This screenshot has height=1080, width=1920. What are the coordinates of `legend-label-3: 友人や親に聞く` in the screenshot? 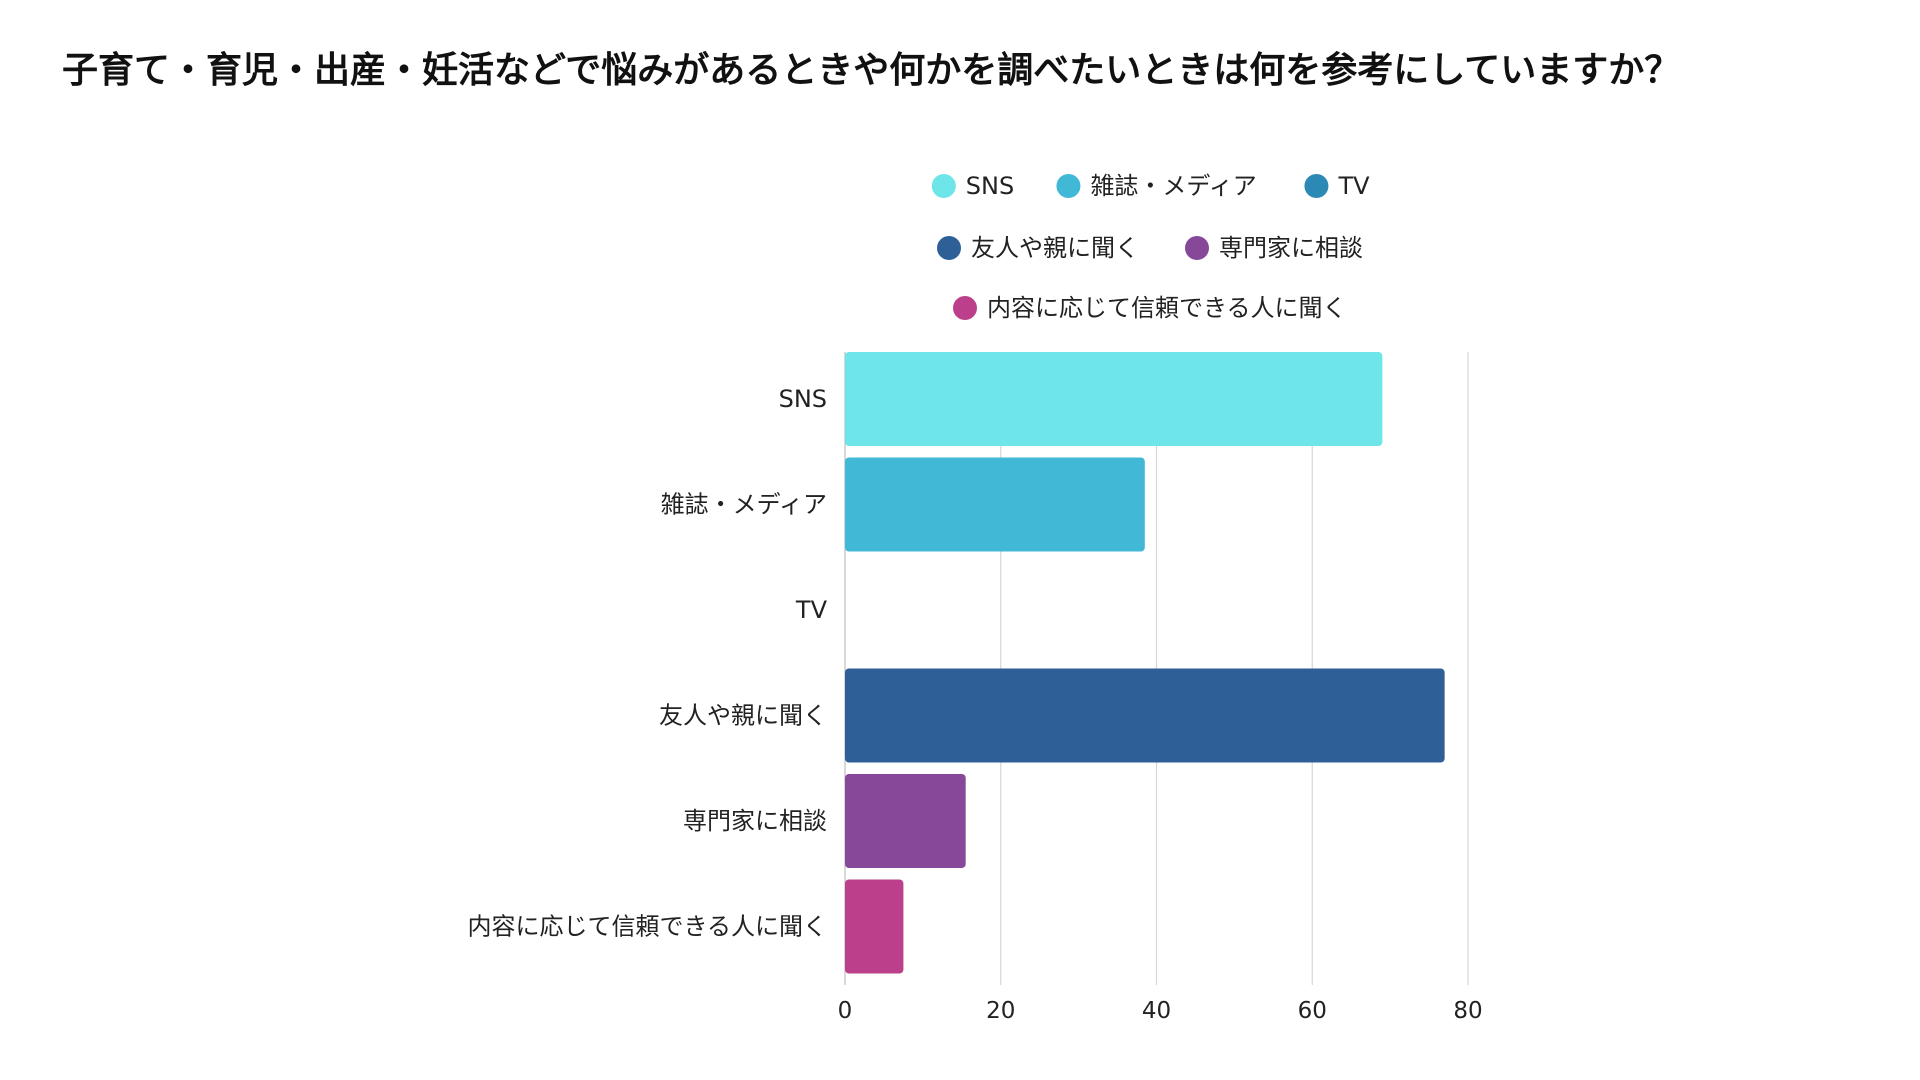 It's located at (1055, 248).